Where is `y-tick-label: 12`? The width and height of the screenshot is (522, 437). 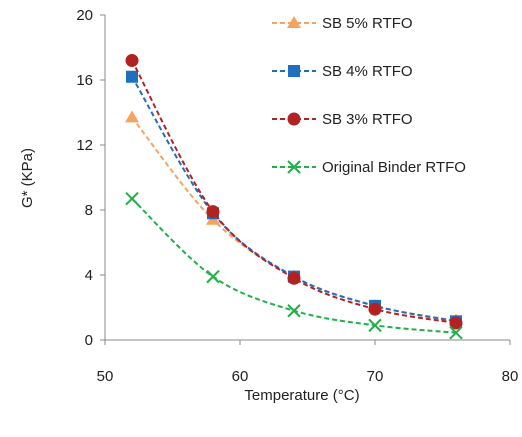
y-tick-label: 12 is located at coordinates (84, 145).